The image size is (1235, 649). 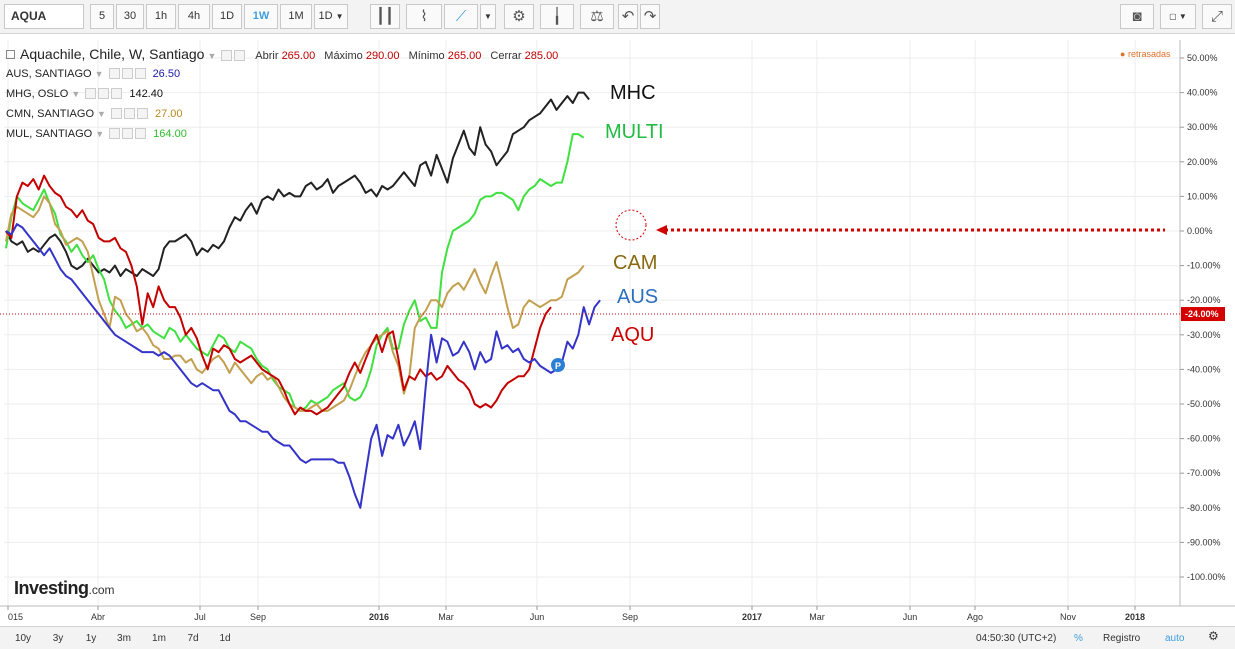 What do you see at coordinates (285, 134) in the screenshot?
I see `legend-row-mul: MUL, SANTIAGO ▼ 164.00` at bounding box center [285, 134].